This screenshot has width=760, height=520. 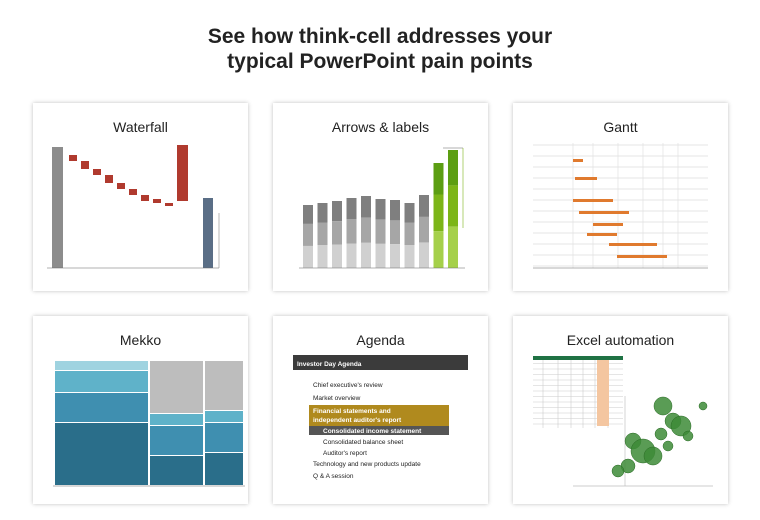 What do you see at coordinates (372, 431) in the screenshot?
I see `agenda-subitem: Consolidated income statement` at bounding box center [372, 431].